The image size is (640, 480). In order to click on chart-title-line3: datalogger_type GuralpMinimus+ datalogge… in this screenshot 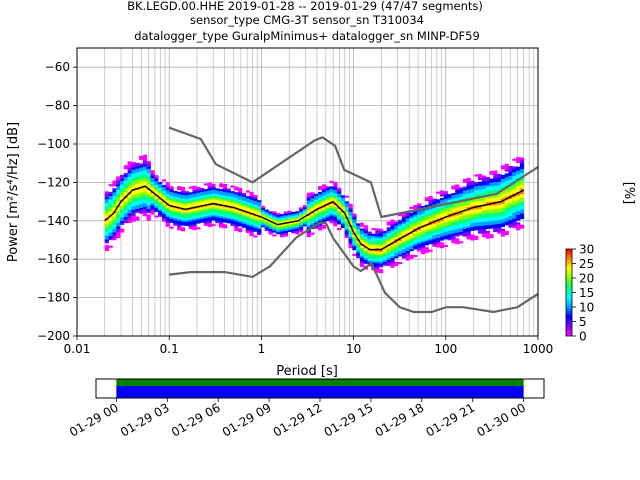, I will do `click(307, 36)`.